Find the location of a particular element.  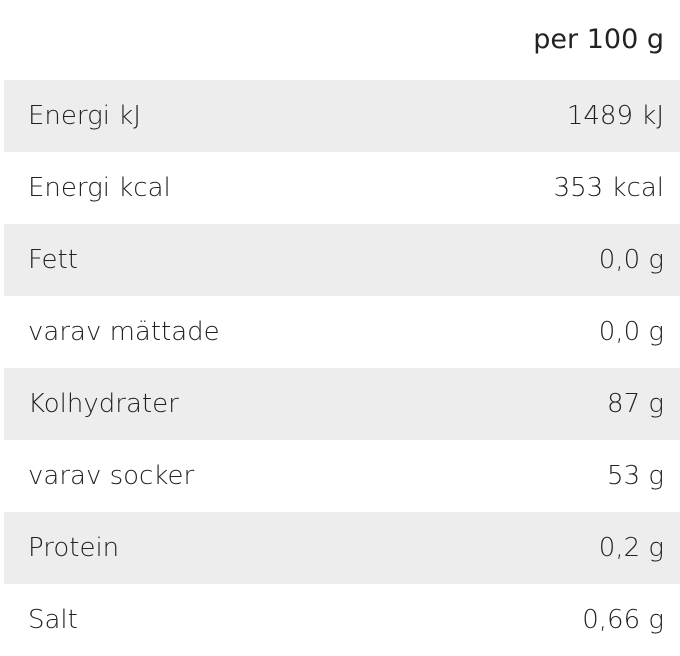

table-row: Fett 0,0 g is located at coordinates (342, 260).